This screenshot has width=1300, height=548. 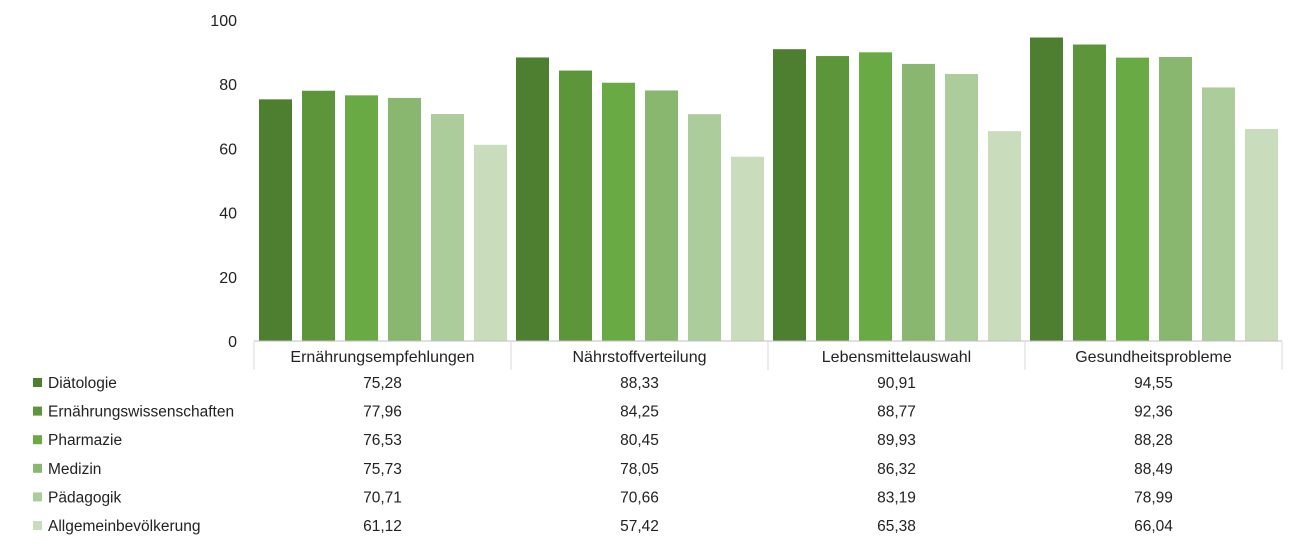 I want to click on data-table-cell: 70,71, so click(x=382, y=497).